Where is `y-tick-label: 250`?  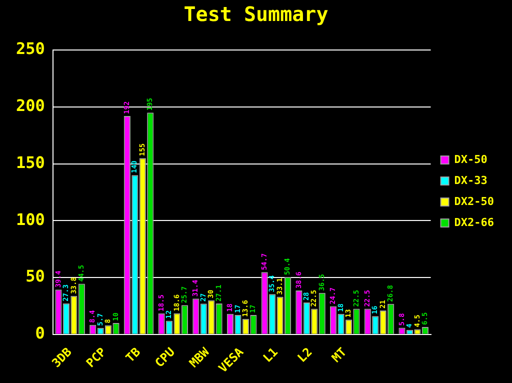
y-tick-label: 250 is located at coordinates (30, 48).